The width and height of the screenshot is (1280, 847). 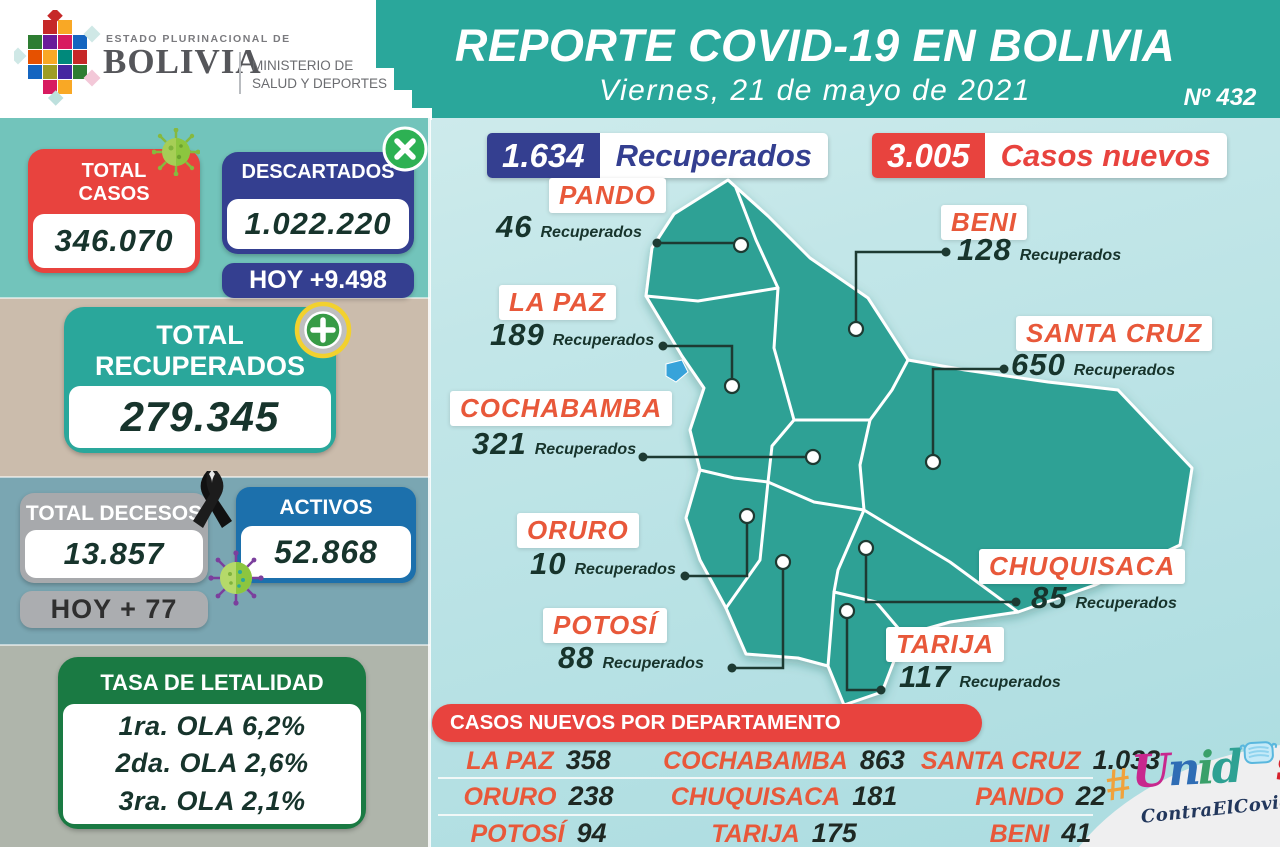 I want to click on total-recovered-card: TOTAL RECUPERADOS 279.345, so click(x=200, y=380).